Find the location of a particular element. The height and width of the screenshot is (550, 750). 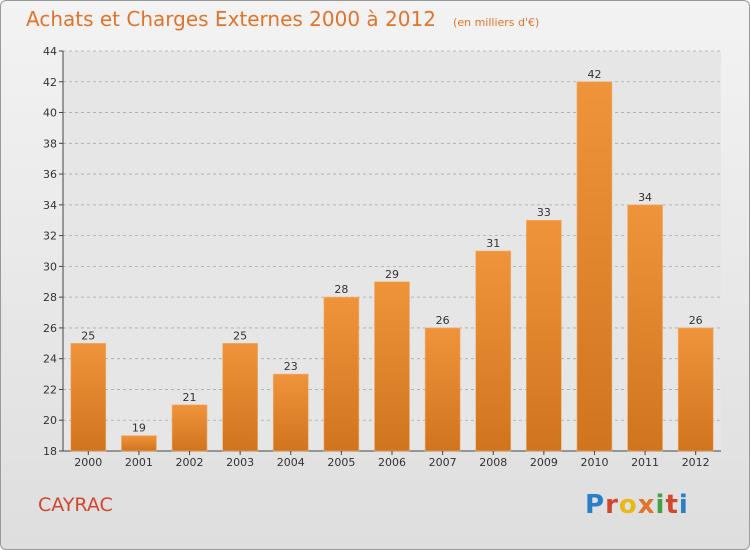

y-tick-label: 26 is located at coordinates (50, 328).